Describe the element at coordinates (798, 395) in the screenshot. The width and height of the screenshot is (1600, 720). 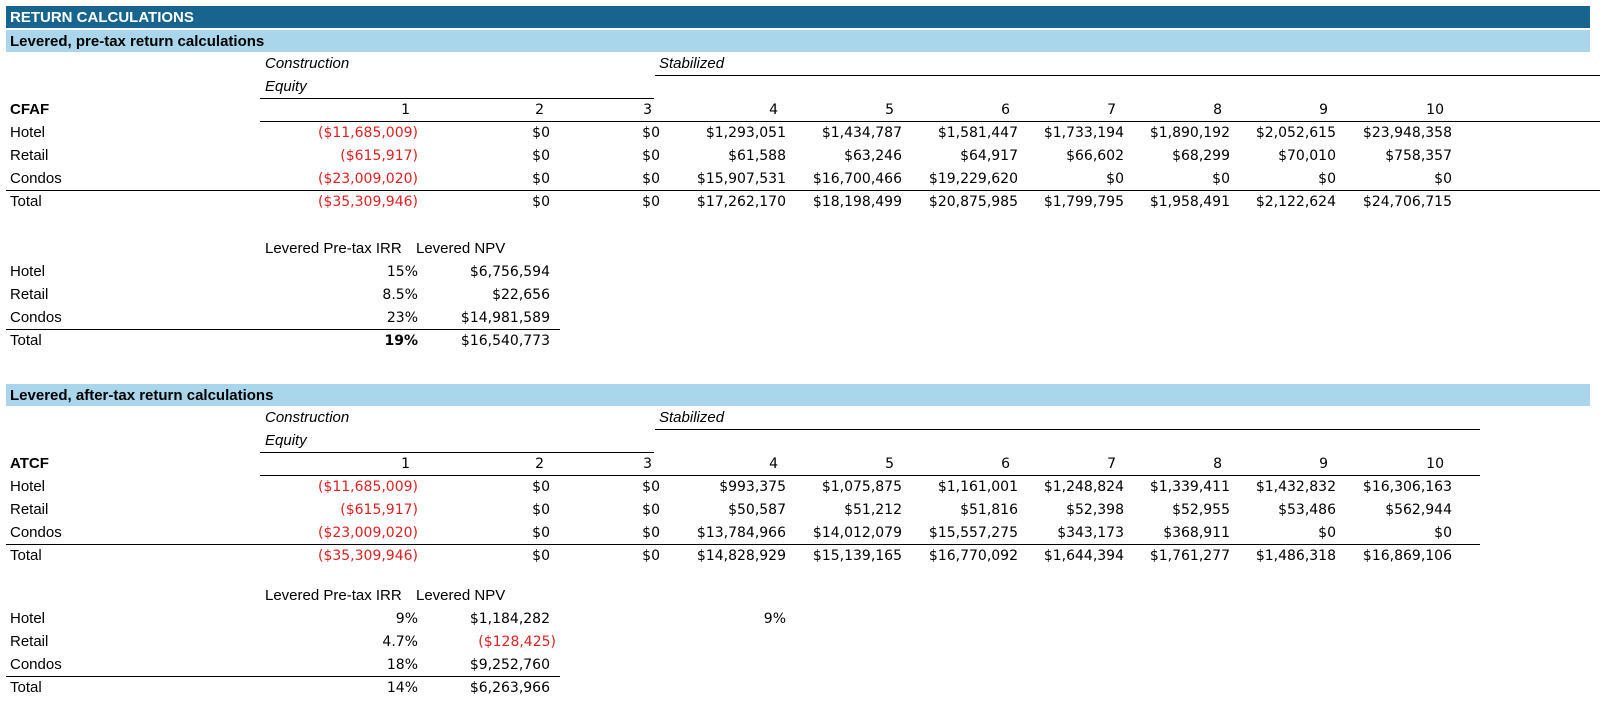
I see `section-heading: Levered, after-tax return calculations` at that location.